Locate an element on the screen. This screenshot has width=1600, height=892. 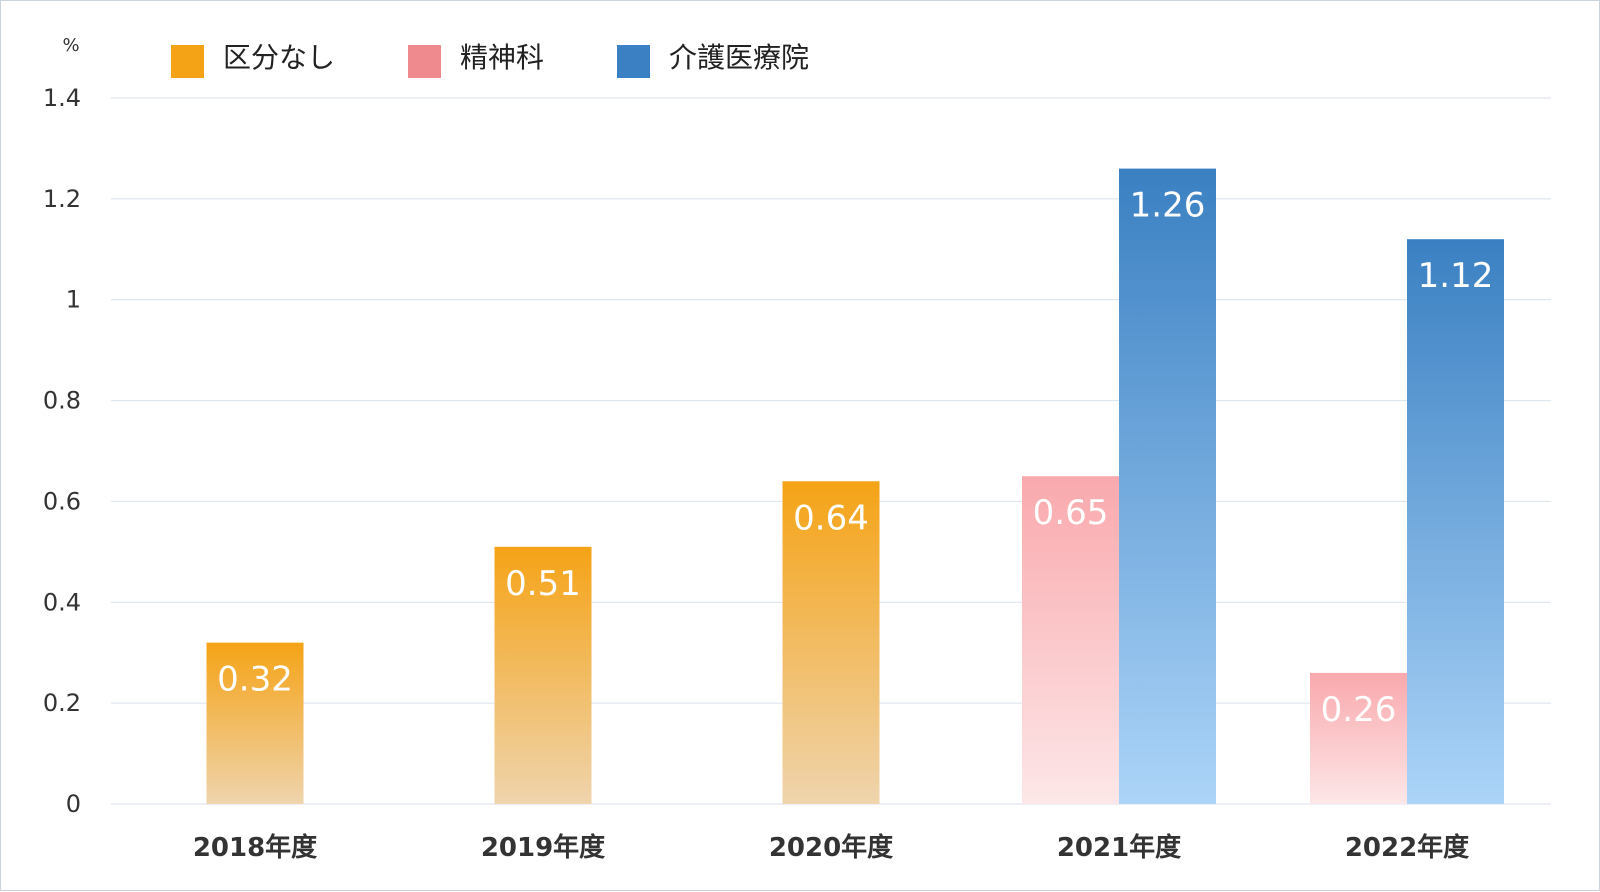
y-tick-label: 1.4 is located at coordinates (62, 98).